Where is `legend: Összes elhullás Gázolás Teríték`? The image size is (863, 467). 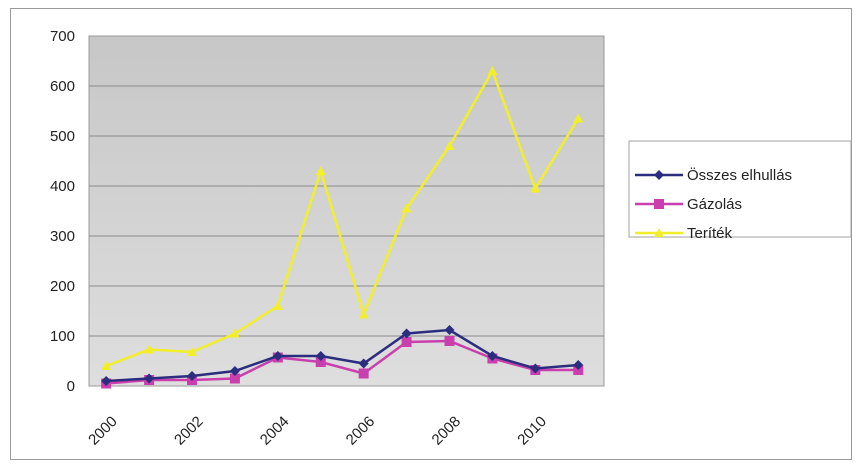 legend: Összes elhullás Gázolás Teríték is located at coordinates (739, 191).